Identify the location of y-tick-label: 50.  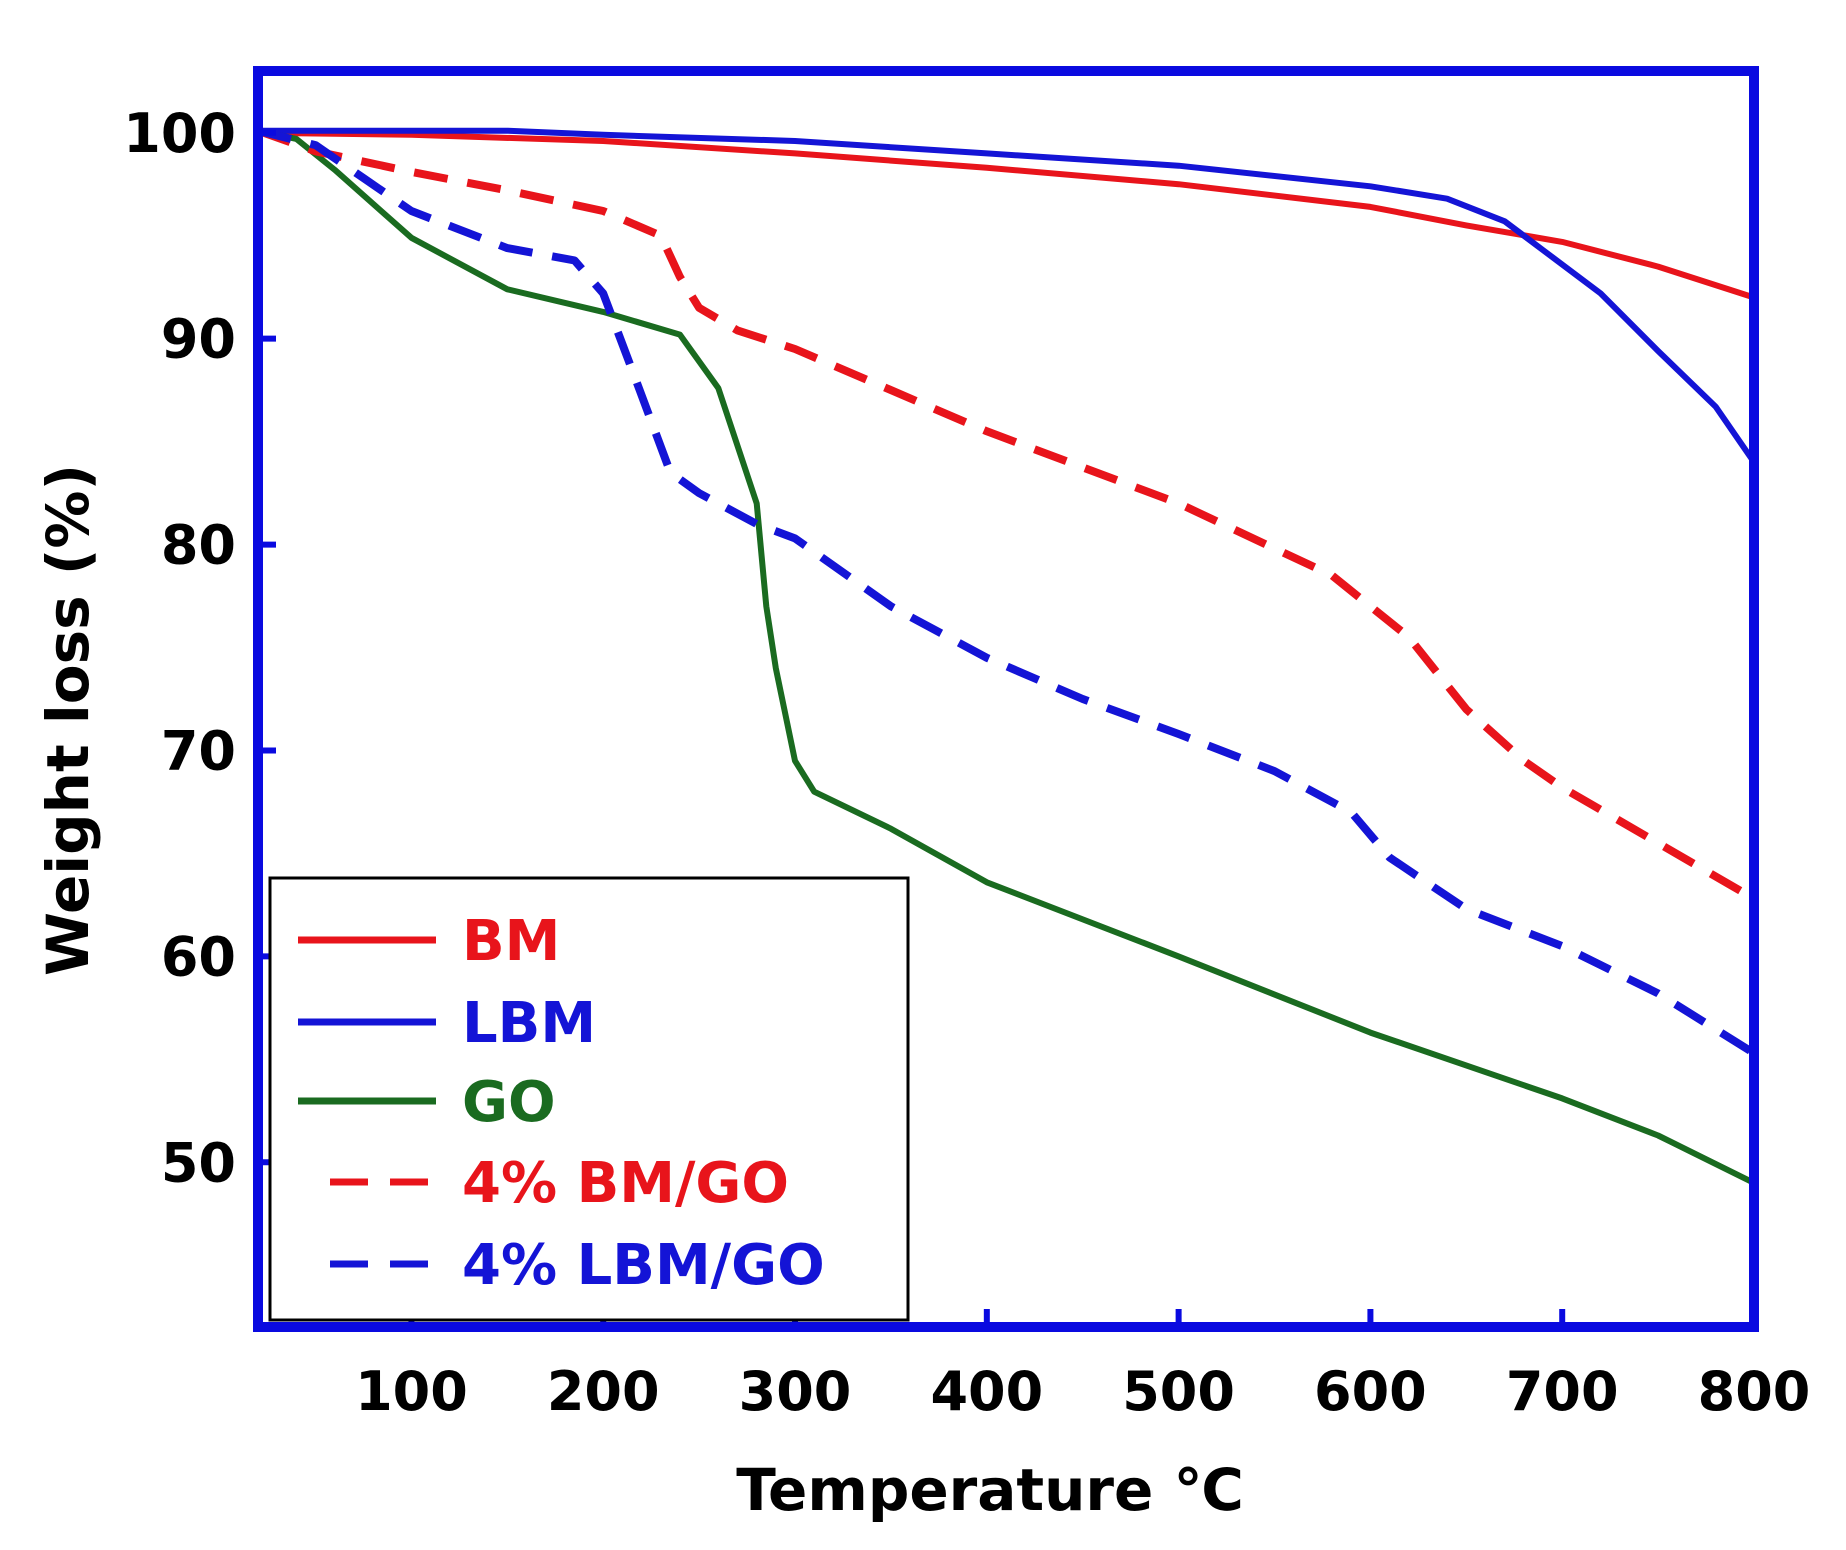
(198, 1162).